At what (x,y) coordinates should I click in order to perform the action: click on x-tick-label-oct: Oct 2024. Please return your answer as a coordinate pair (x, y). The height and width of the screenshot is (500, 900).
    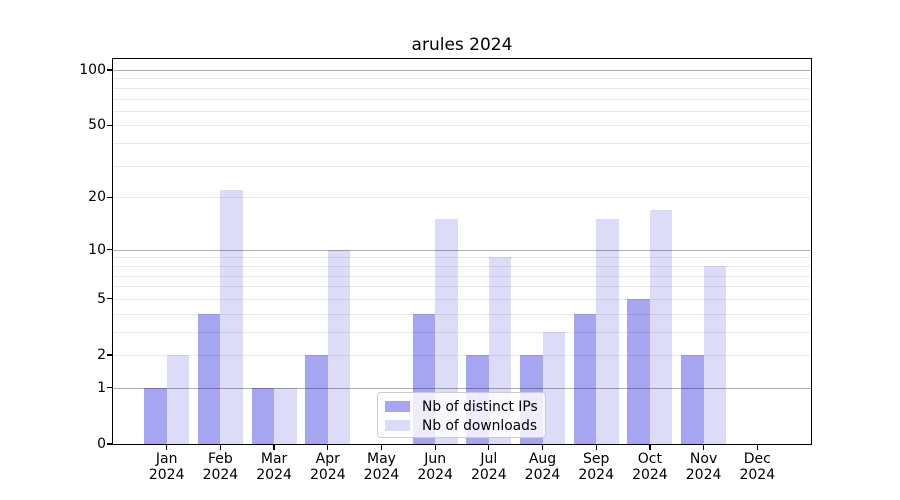
    Looking at the image, I should click on (650, 467).